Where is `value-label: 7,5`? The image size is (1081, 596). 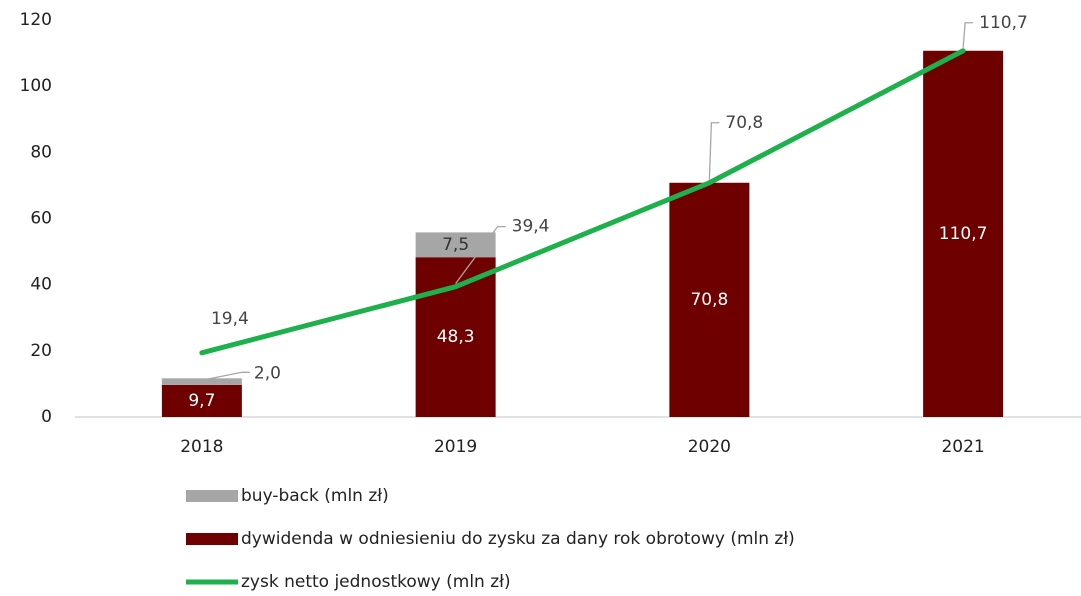 value-label: 7,5 is located at coordinates (455, 245).